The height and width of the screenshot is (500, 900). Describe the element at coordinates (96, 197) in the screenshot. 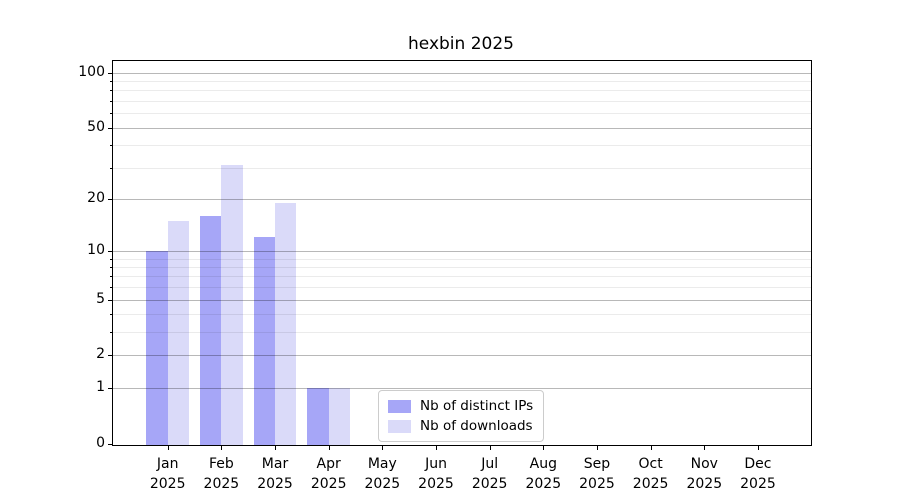

I see `y-tick-label: 20` at that location.